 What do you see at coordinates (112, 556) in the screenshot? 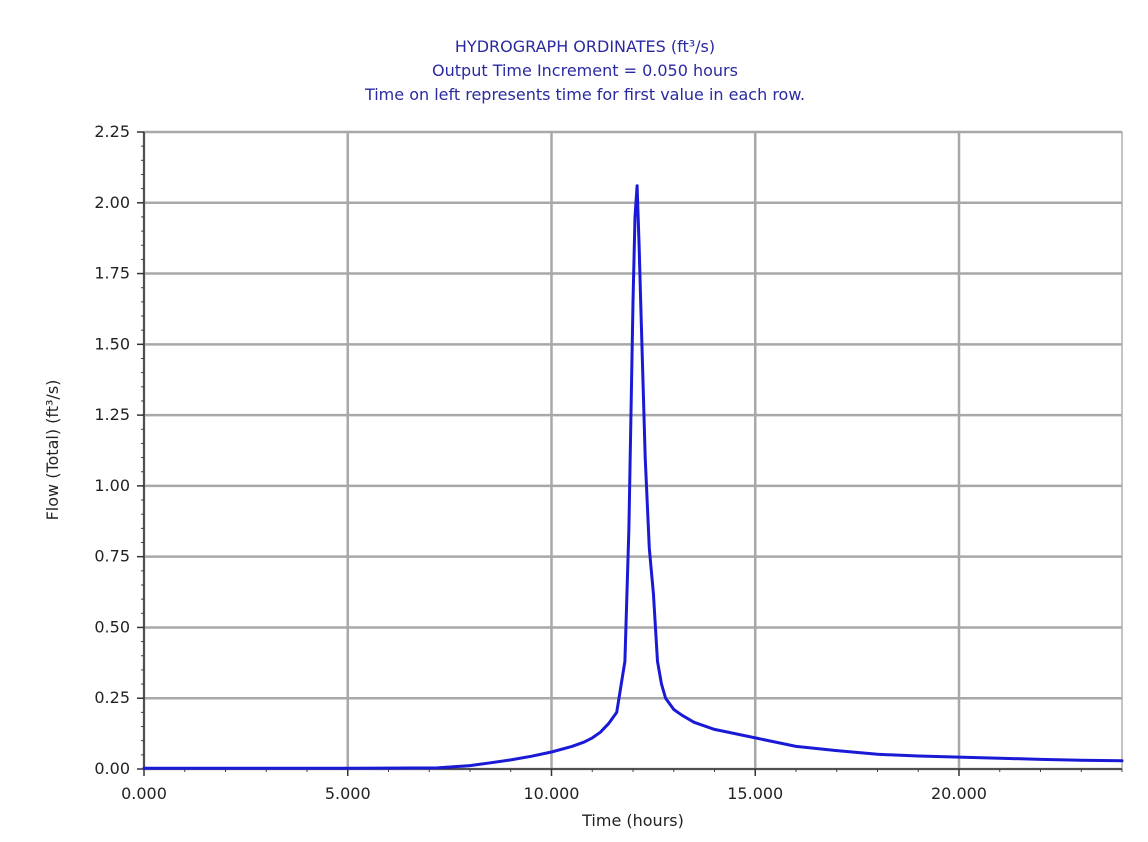
I see `y-tick-label: 0.75` at bounding box center [112, 556].